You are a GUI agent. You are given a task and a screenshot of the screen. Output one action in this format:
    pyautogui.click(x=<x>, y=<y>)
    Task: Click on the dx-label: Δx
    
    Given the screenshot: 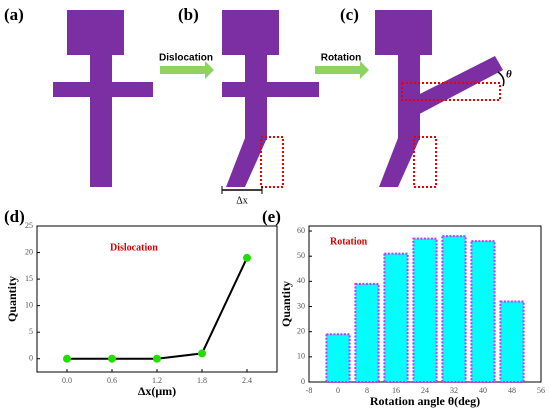 What is the action you would take?
    pyautogui.click(x=241, y=200)
    